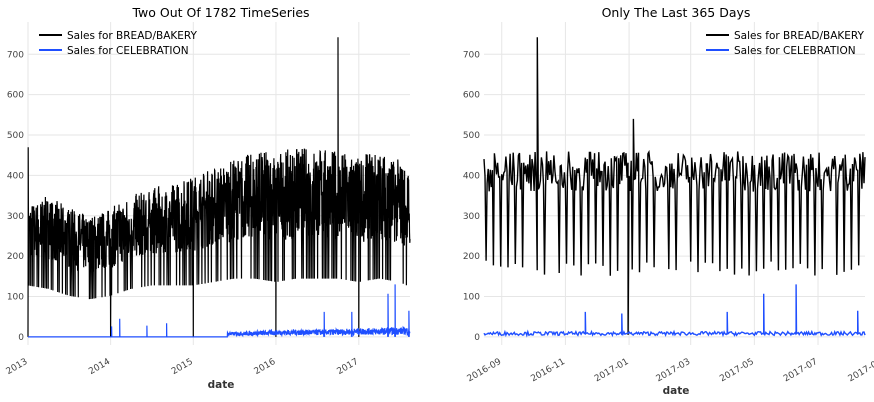 This screenshot has width=874, height=402. Describe the element at coordinates (15, 196) in the screenshot. I see `y-ticks-left: 0 100 200 300 400 500 600 700` at that location.